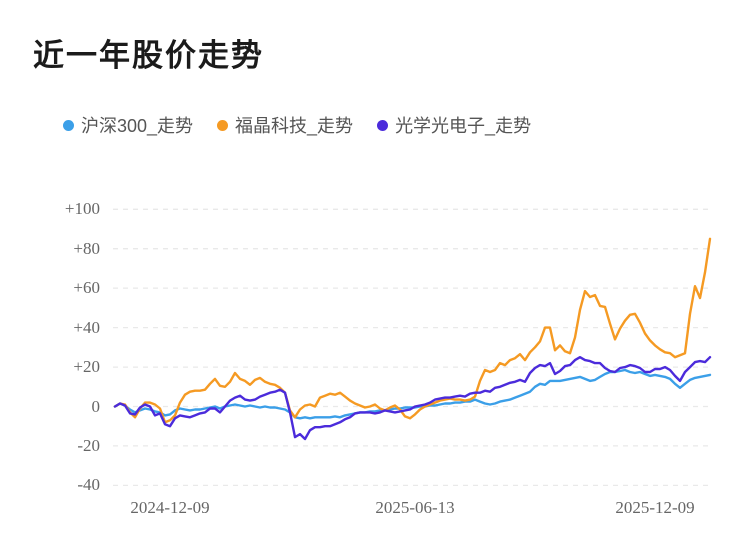 This screenshot has width=750, height=558. What do you see at coordinates (294, 126) in the screenshot?
I see `legend-label: 福晶科技_走势` at bounding box center [294, 126].